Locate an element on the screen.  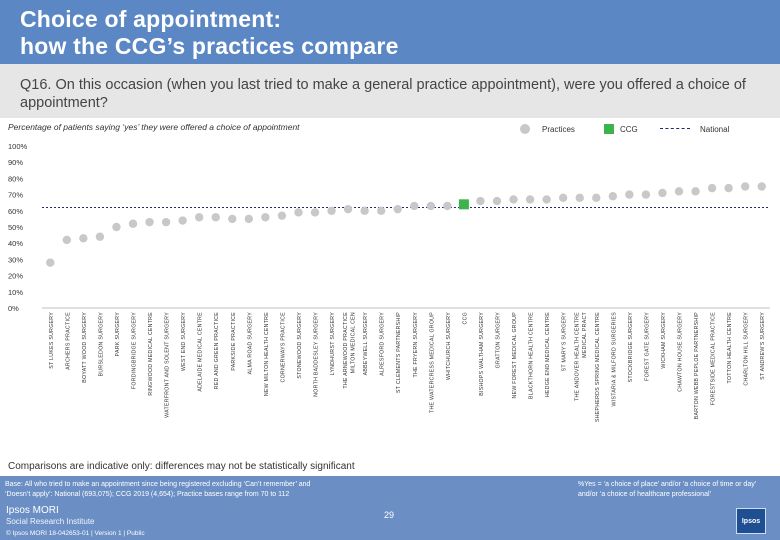
category-label: ST MARY'S SURGERY is located at coordinates (565, 342).